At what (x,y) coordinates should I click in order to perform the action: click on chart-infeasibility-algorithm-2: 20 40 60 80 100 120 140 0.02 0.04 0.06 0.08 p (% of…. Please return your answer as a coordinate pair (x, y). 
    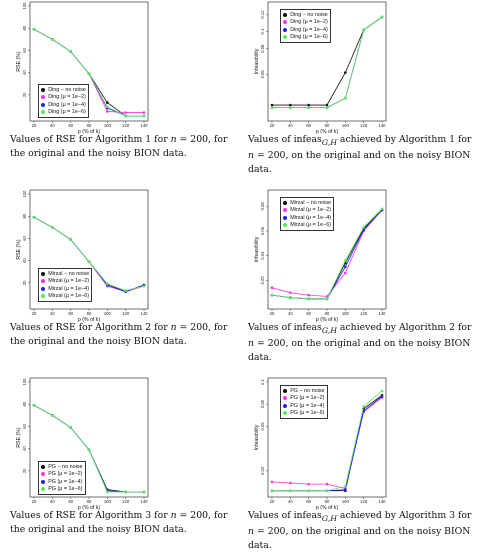
    Looking at the image, I should click on (320, 256).